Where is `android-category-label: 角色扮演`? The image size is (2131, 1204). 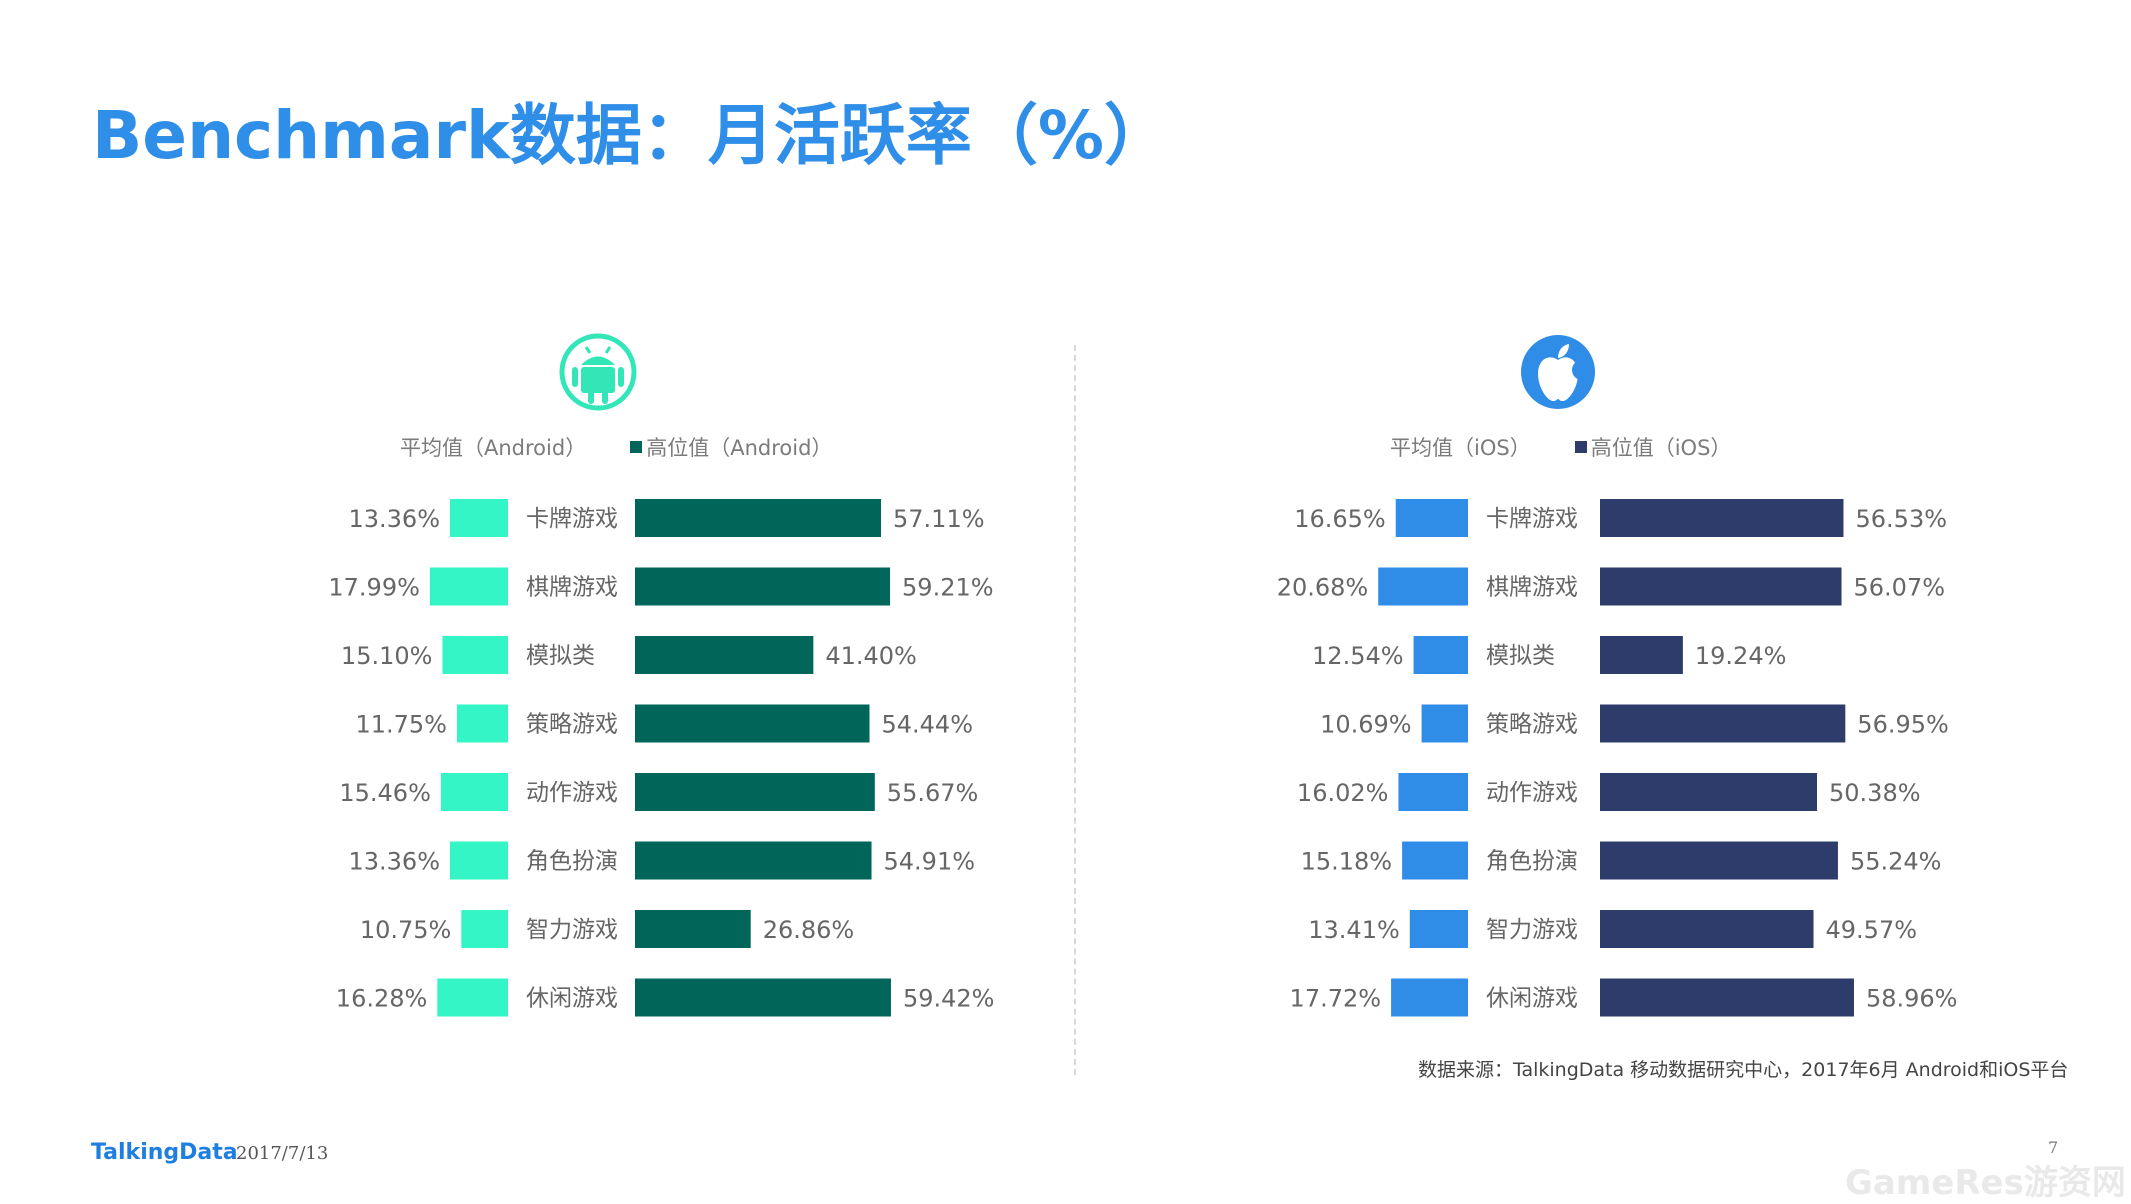
android-category-label: 角色扮演 is located at coordinates (572, 862).